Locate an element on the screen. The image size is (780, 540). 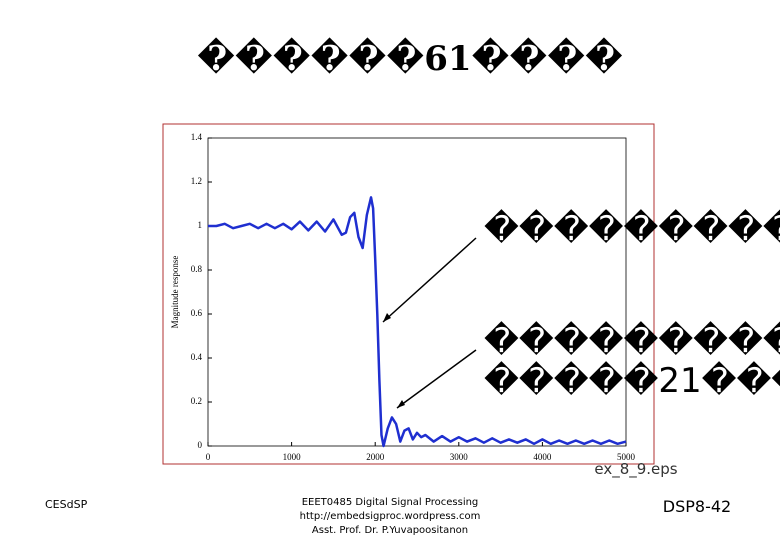
y-tick-label: 1.4 is located at coordinates (197, 137).